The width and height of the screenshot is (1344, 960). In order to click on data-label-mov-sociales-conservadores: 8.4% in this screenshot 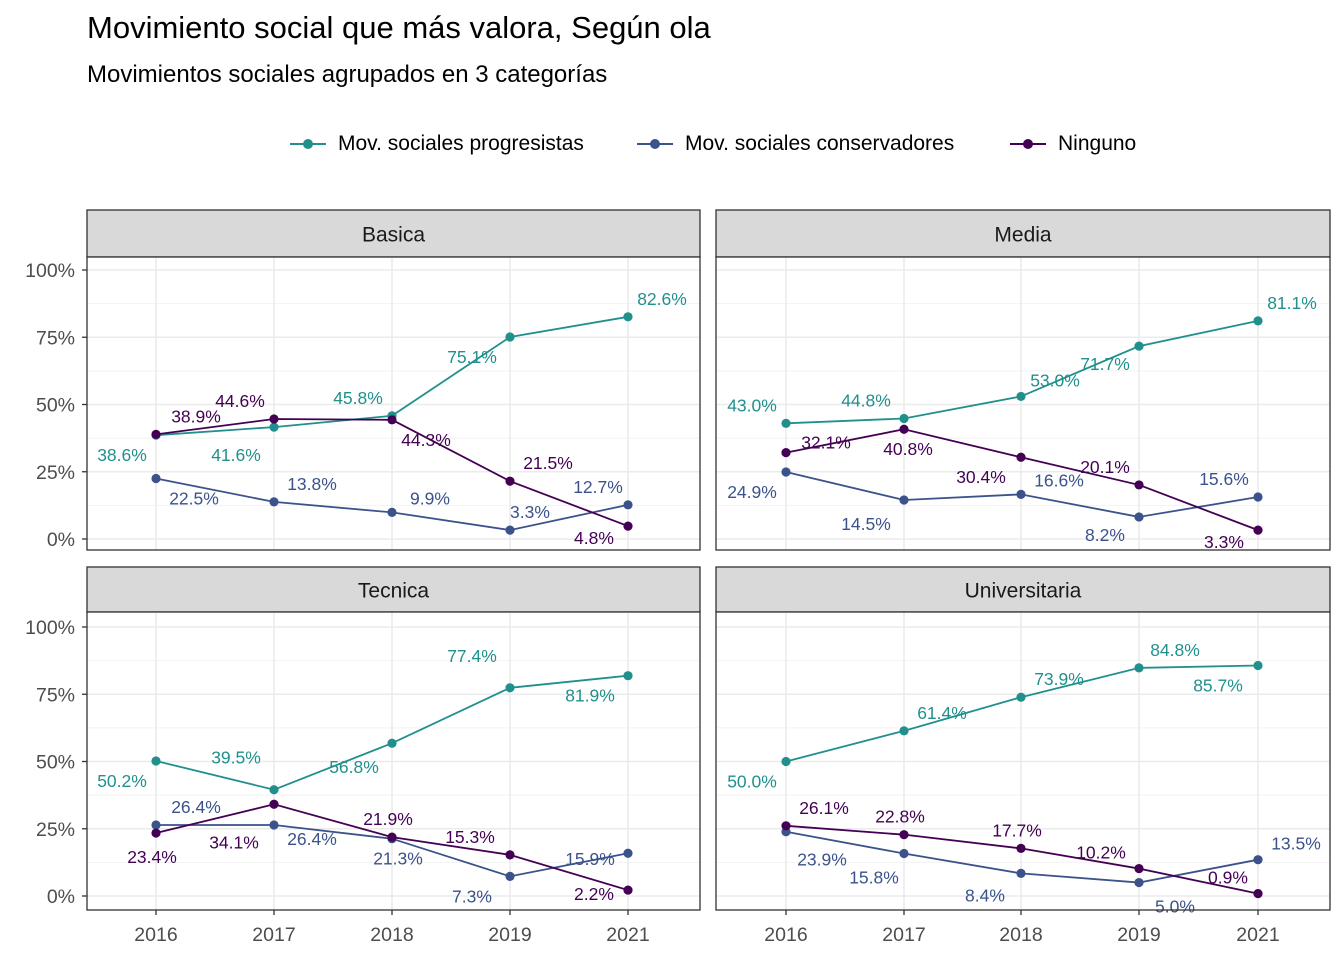, I will do `click(985, 895)`.